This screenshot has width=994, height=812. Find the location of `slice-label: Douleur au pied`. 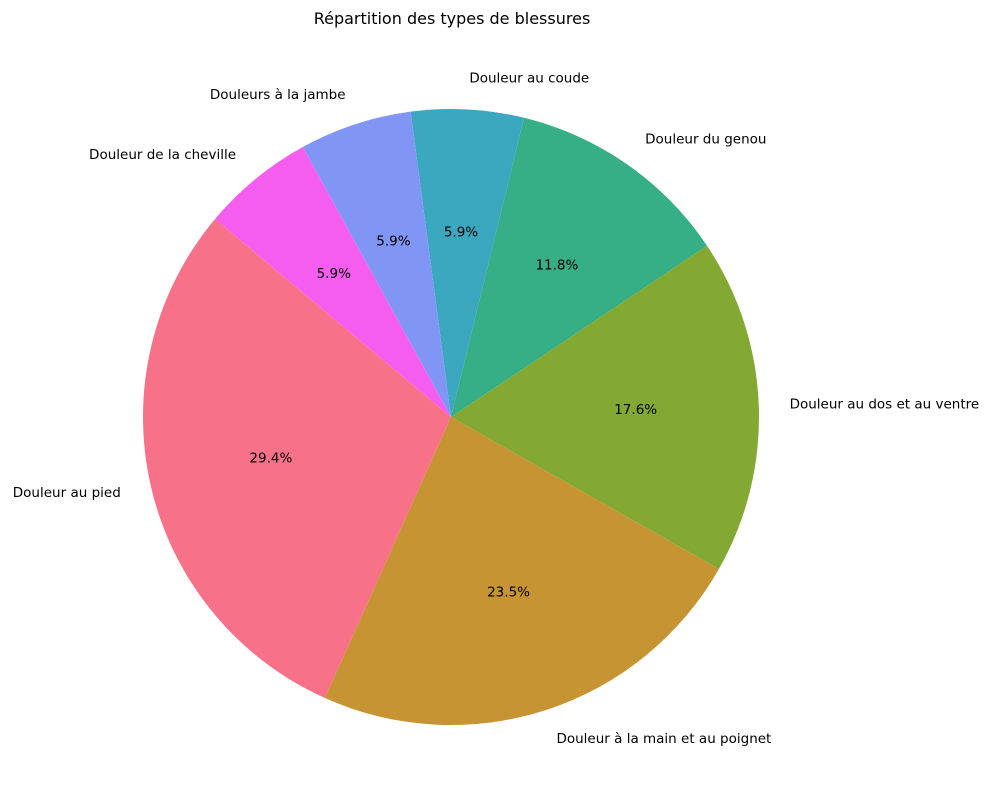

slice-label: Douleur au pied is located at coordinates (67, 493).